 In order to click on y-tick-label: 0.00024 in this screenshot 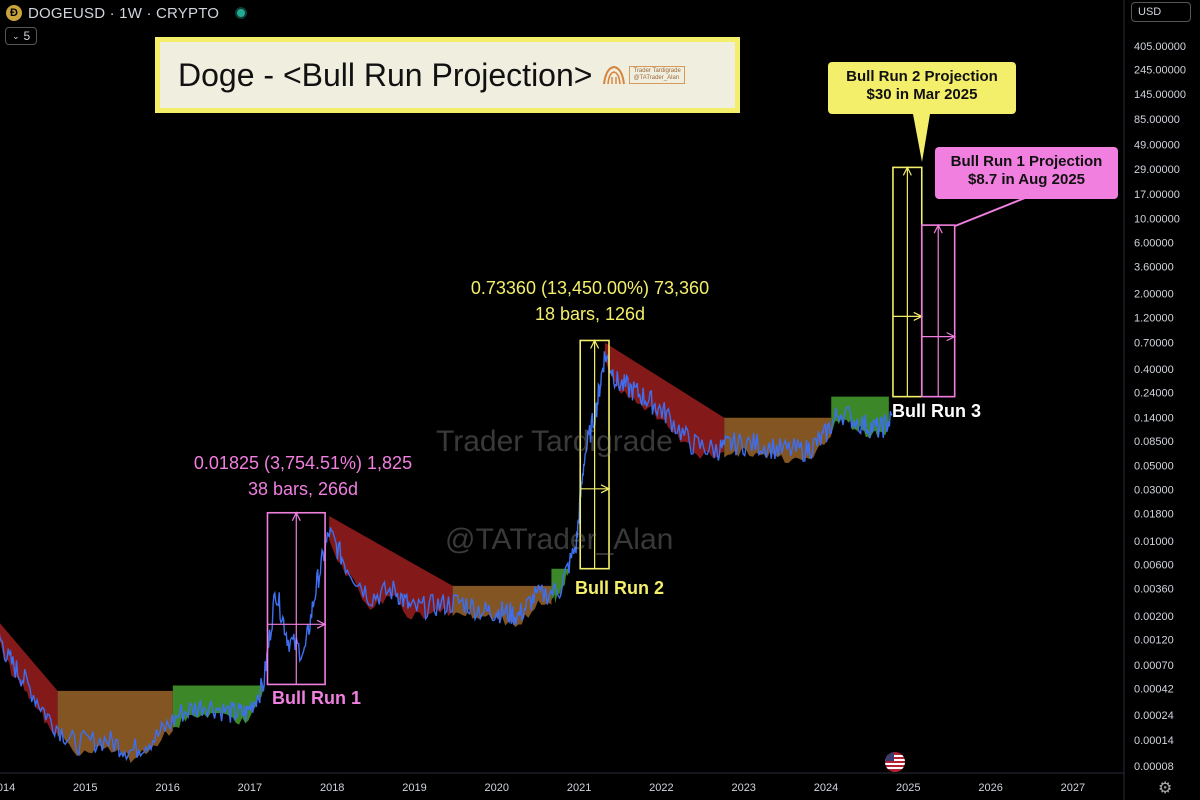, I will do `click(1154, 716)`.